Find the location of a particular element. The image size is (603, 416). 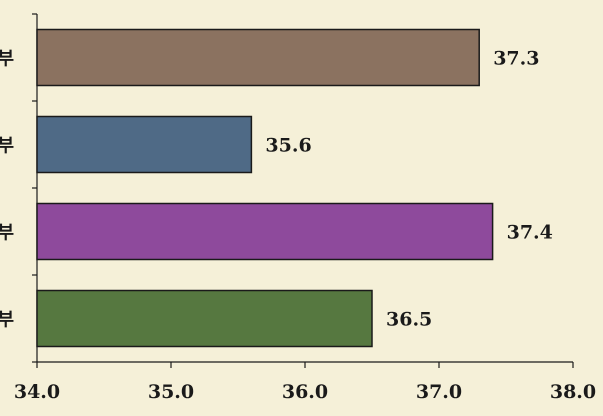

x-tick-label: 36.0 is located at coordinates (305, 392).